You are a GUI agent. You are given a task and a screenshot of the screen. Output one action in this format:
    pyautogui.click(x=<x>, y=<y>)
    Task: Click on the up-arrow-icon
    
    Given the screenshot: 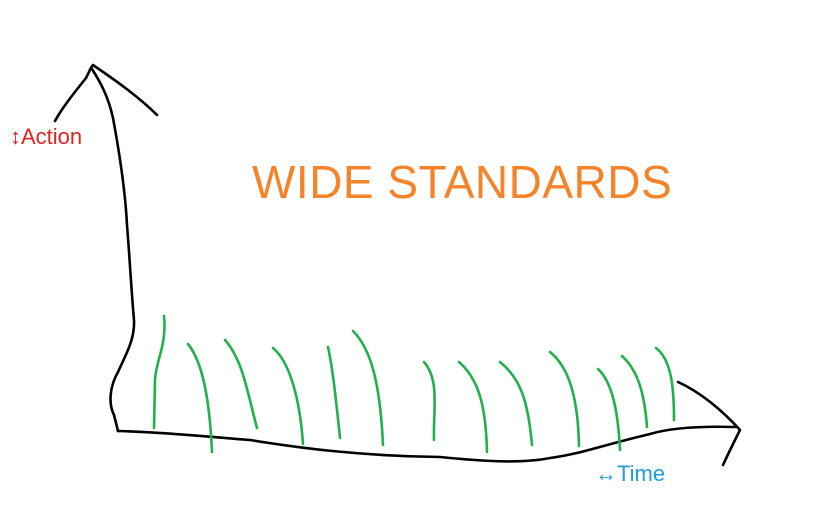 What is the action you would take?
    pyautogui.click(x=106, y=93)
    